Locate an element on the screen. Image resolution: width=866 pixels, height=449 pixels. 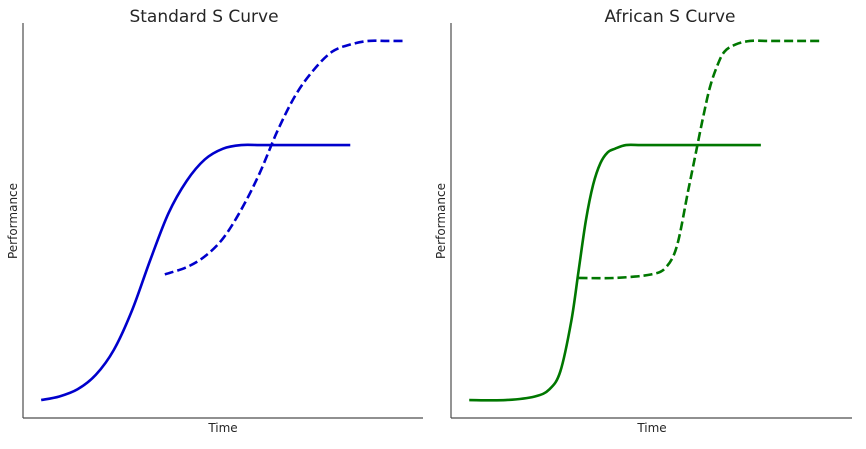
chart-title: Standard S Curve is located at coordinates (203, 17).